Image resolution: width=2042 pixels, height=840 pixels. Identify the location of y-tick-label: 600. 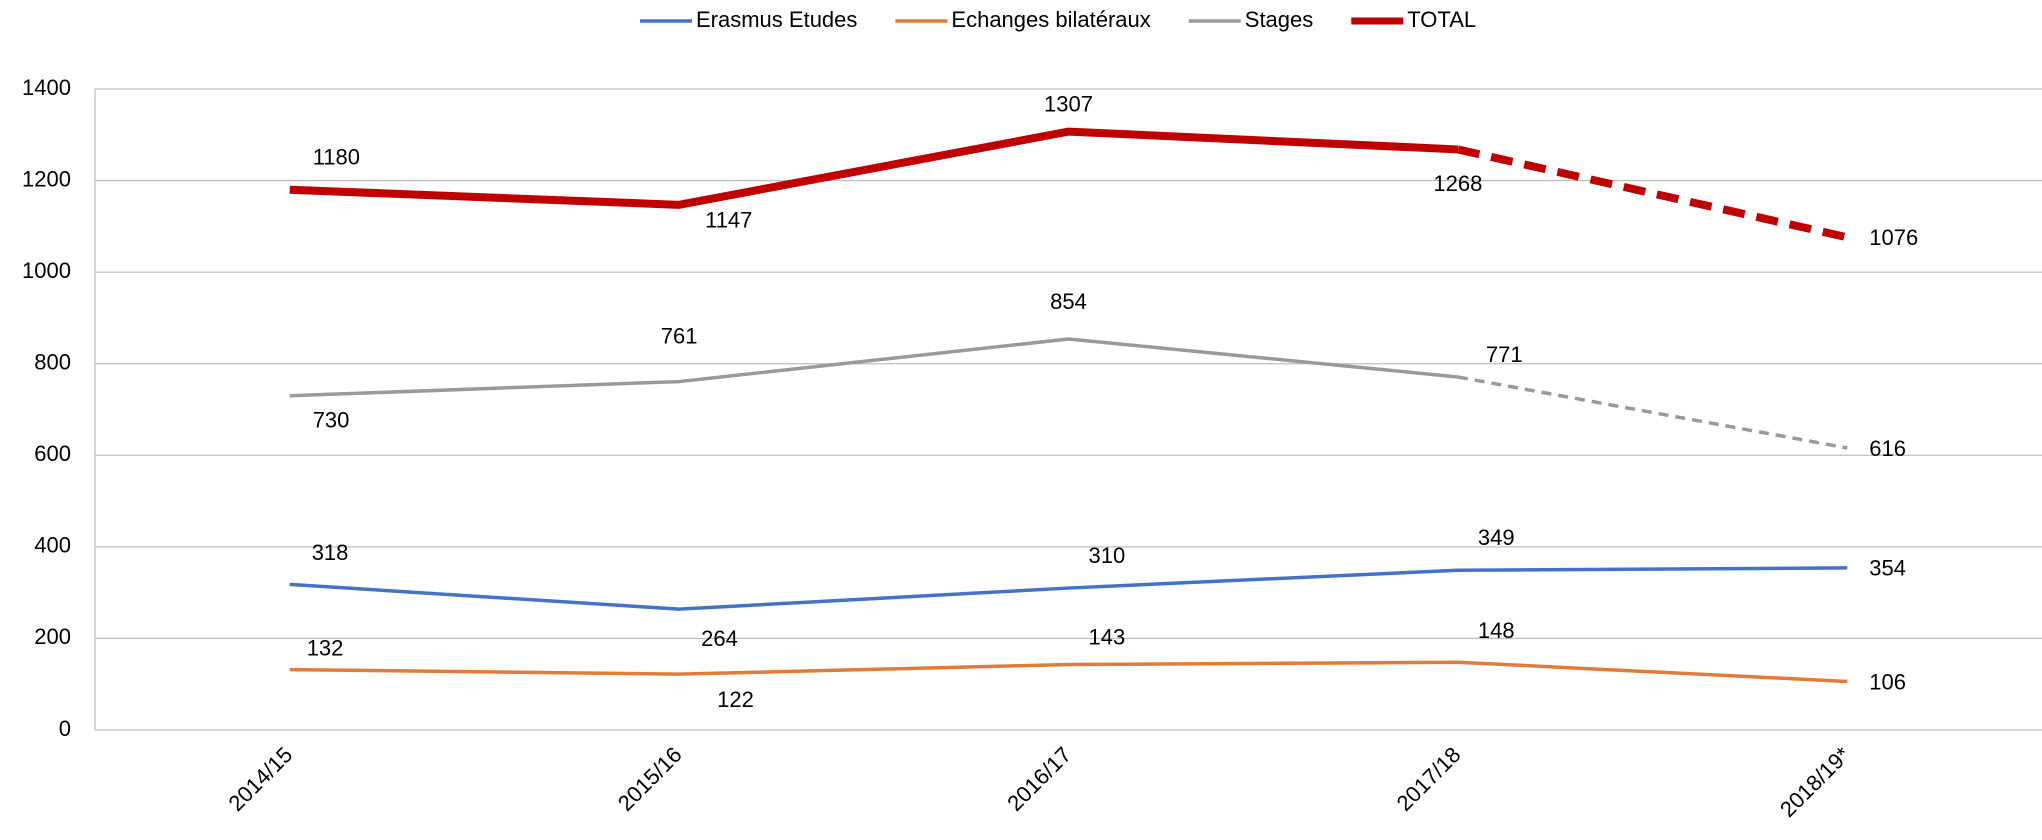
(52, 453).